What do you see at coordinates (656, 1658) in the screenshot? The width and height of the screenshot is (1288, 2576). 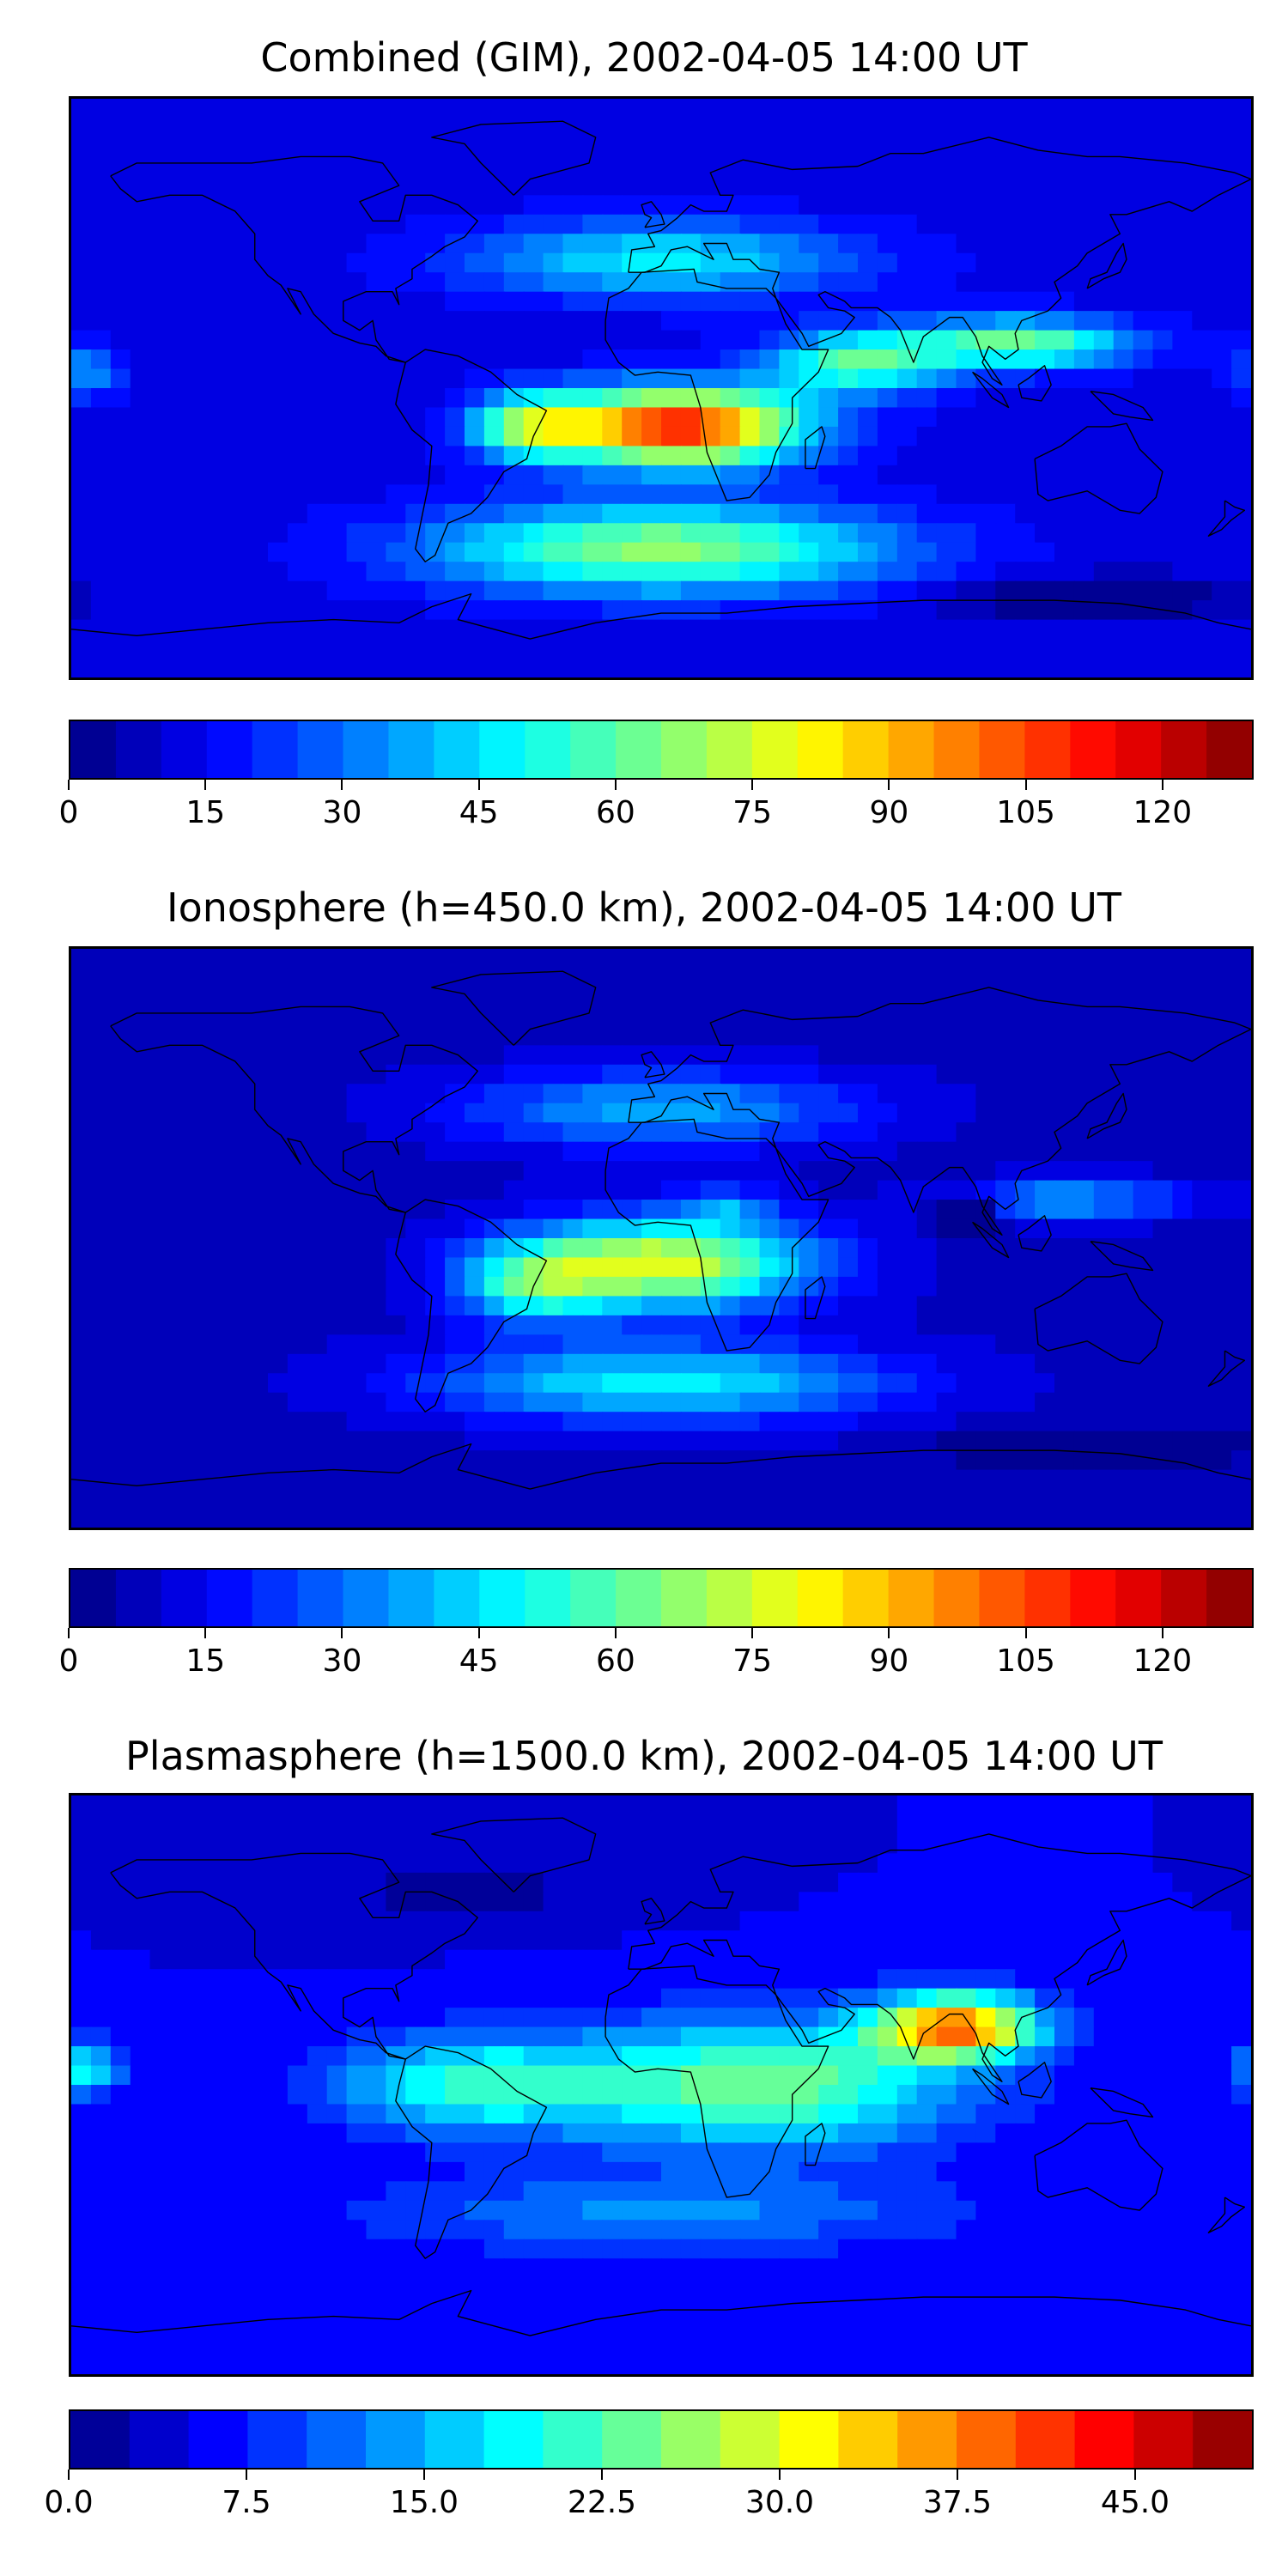 I see `colorbar-ticks-ionosphere: 0 15 30 45 60 75 90 105 120` at bounding box center [656, 1658].